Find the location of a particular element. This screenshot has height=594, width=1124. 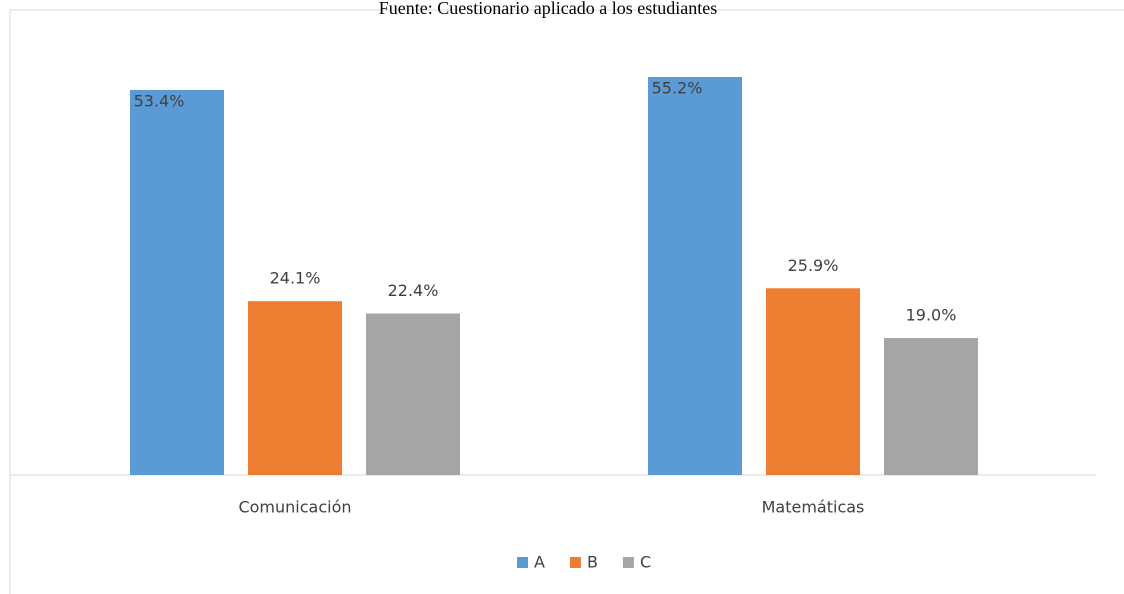

data-label: 24.1% is located at coordinates (295, 278).